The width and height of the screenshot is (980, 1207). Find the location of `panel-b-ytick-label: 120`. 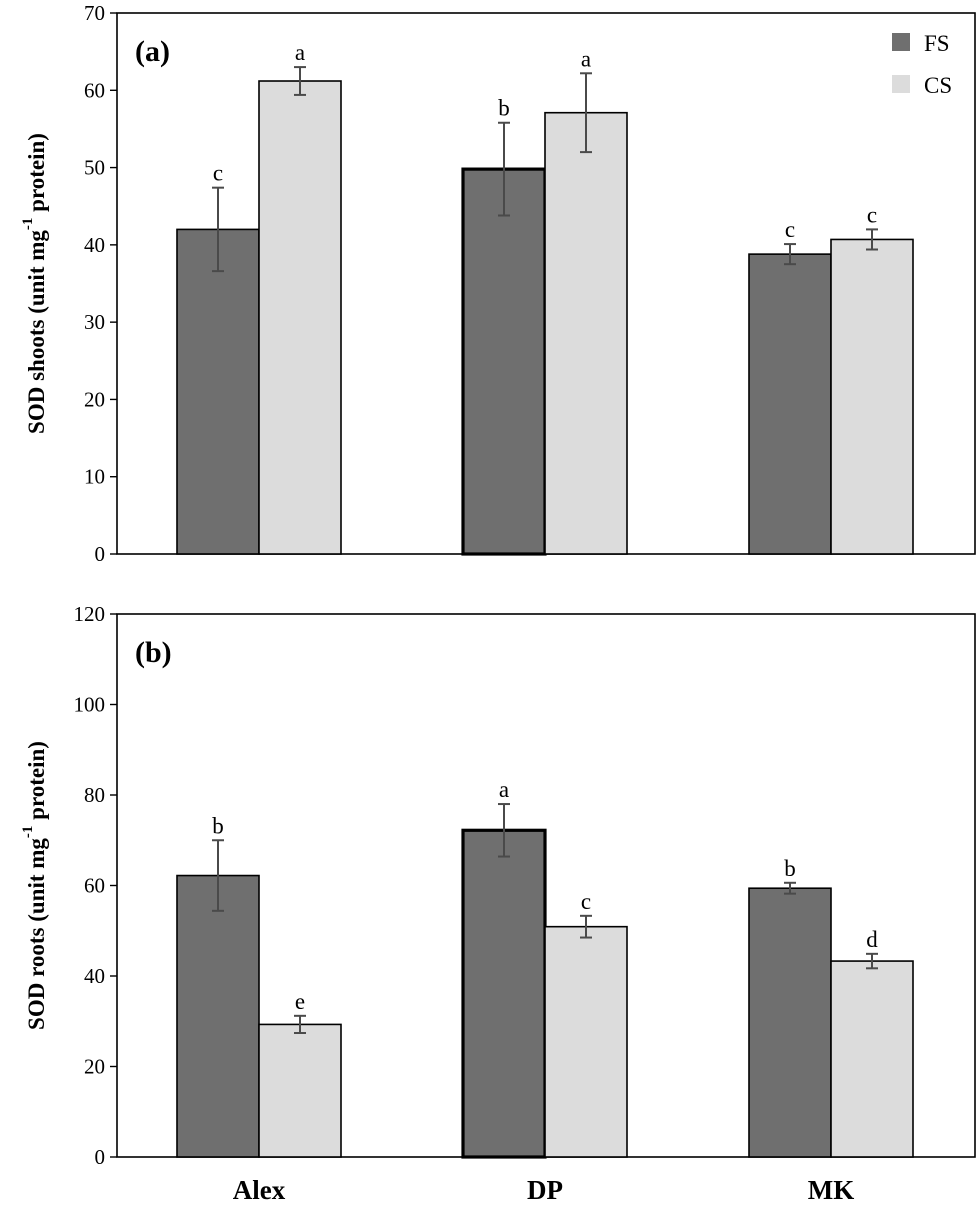

panel-b-ytick-label: 120 is located at coordinates (90, 614).